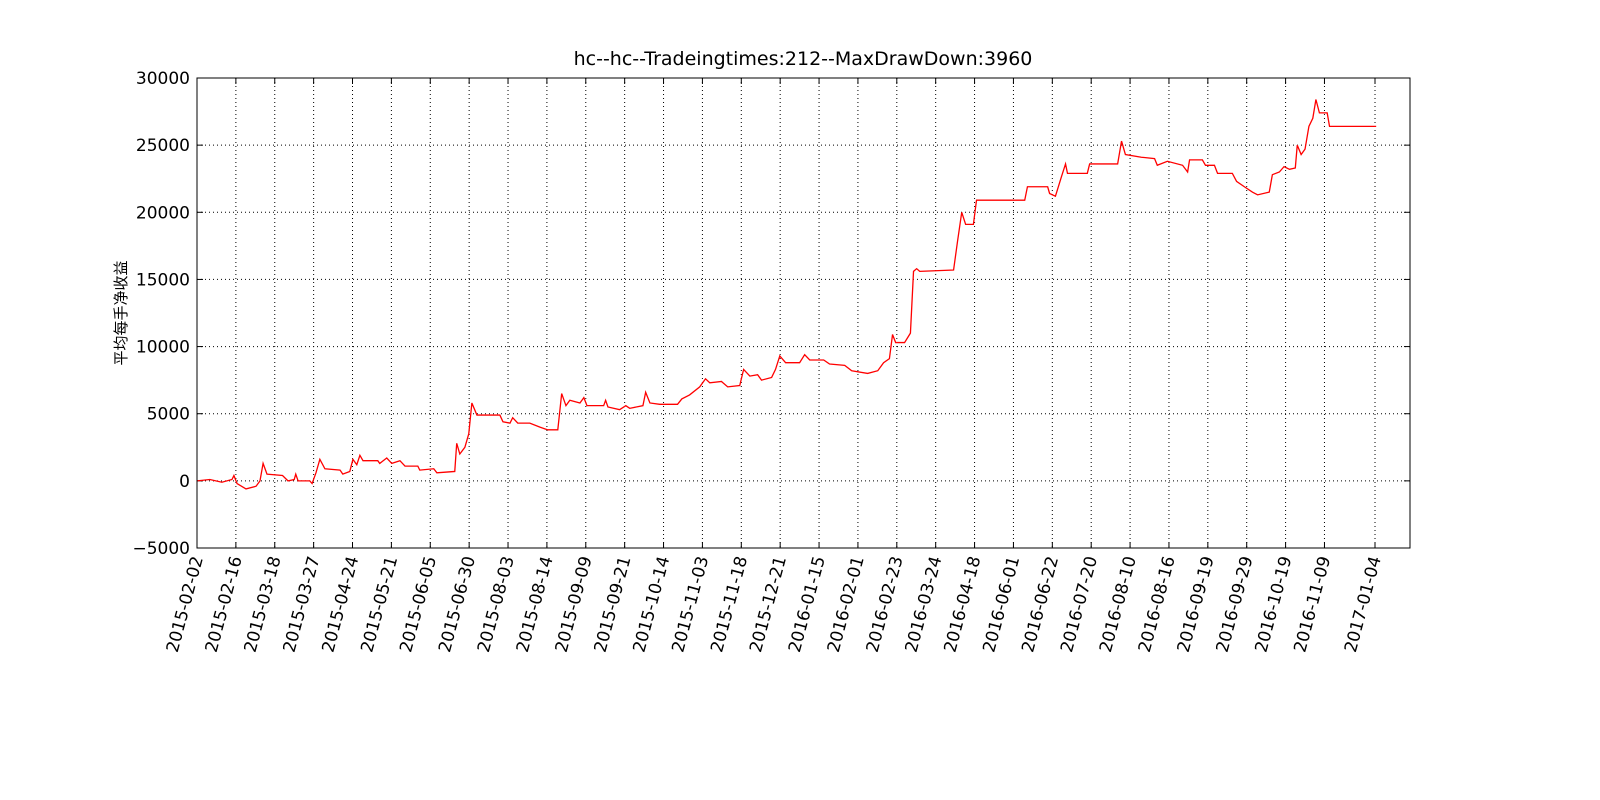 This screenshot has height=800, width=1600. Describe the element at coordinates (1001, 604) in the screenshot. I see `x-tick-label: 2016-06-01` at that location.